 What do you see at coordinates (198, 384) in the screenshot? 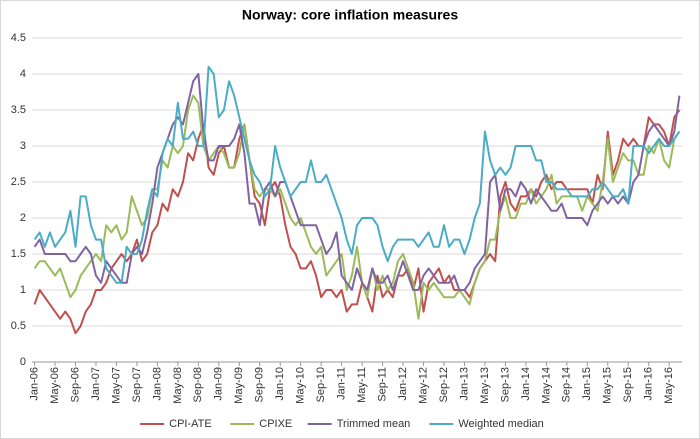
I see `x-tick-label: Sep-08` at bounding box center [198, 384].